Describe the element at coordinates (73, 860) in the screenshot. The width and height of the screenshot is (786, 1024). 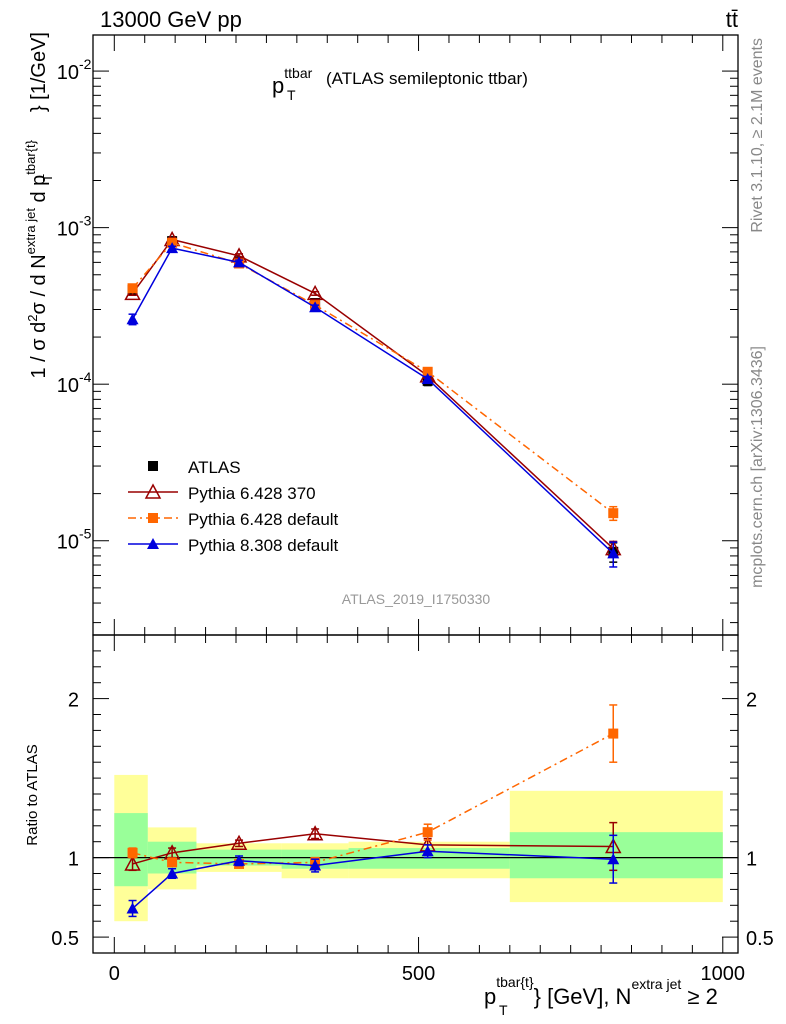
I see `ratio-y-tick-label-left: 1` at that location.